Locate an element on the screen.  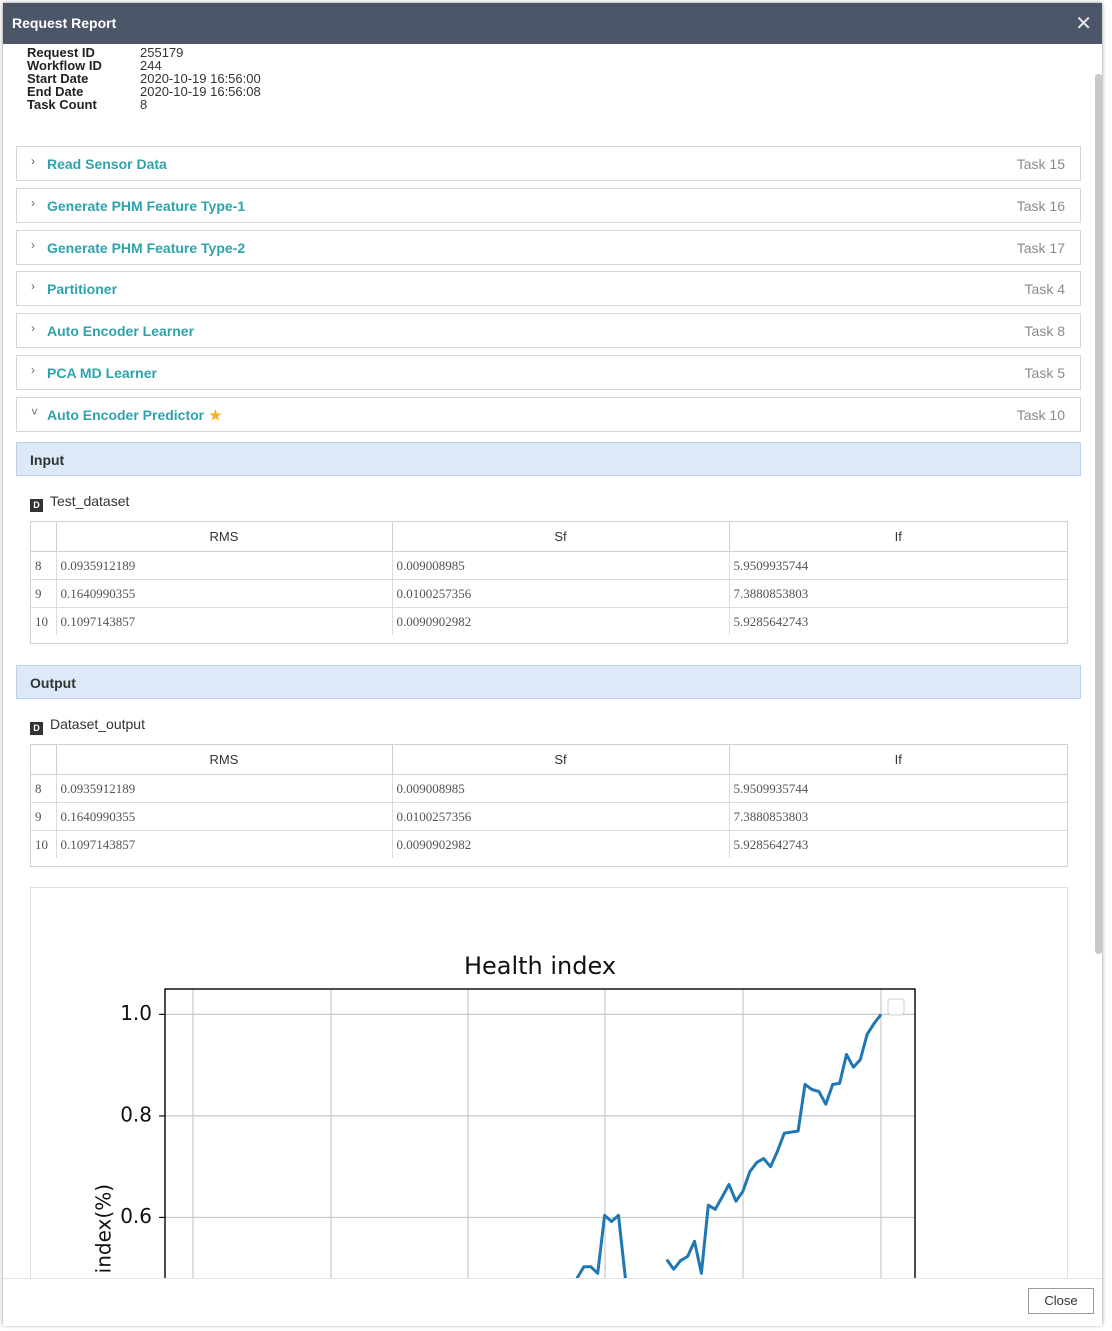
task-id: Task 4 is located at coordinates (1044, 289).